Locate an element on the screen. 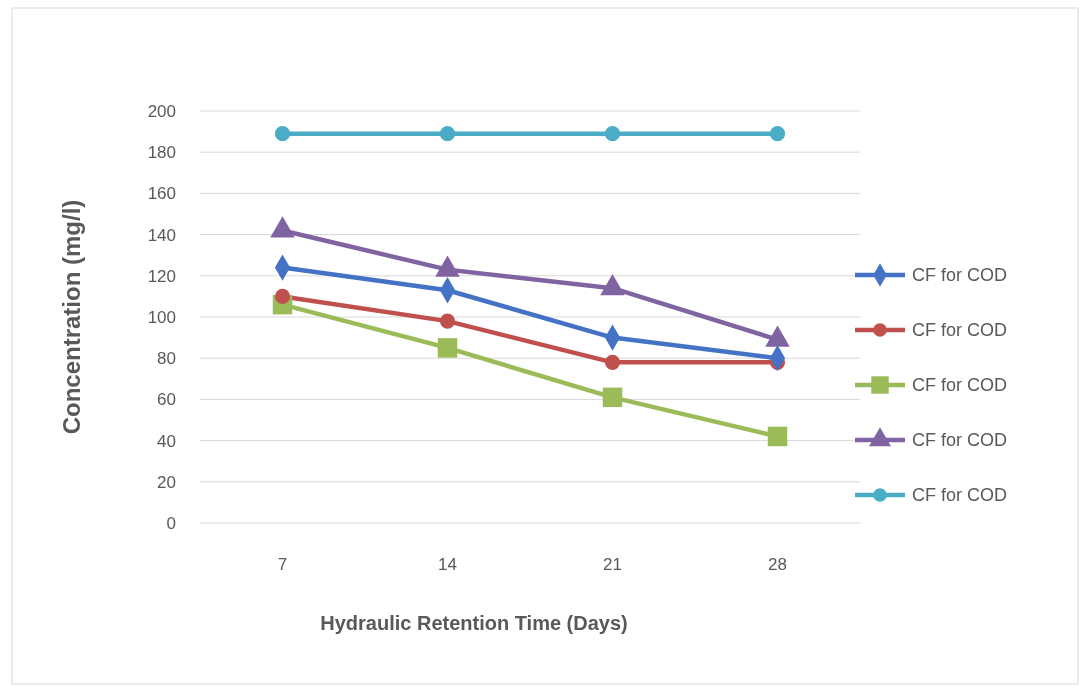 The image size is (1081, 686). x-tick-label: 21 is located at coordinates (612, 564).